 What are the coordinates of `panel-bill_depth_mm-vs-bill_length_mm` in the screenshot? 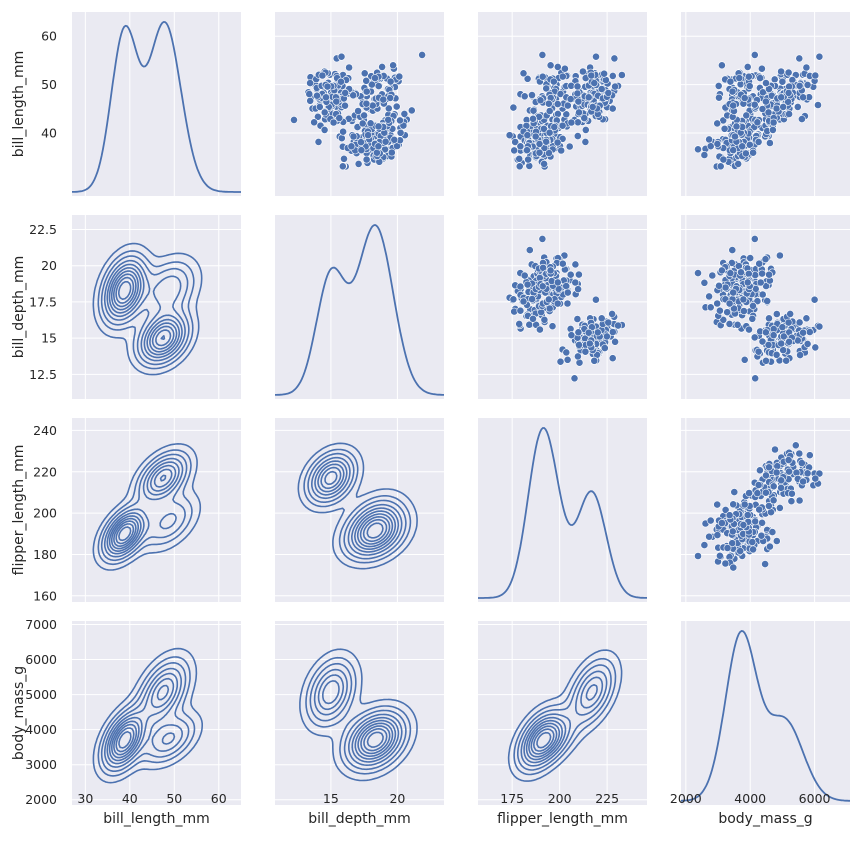 It's located at (156, 307).